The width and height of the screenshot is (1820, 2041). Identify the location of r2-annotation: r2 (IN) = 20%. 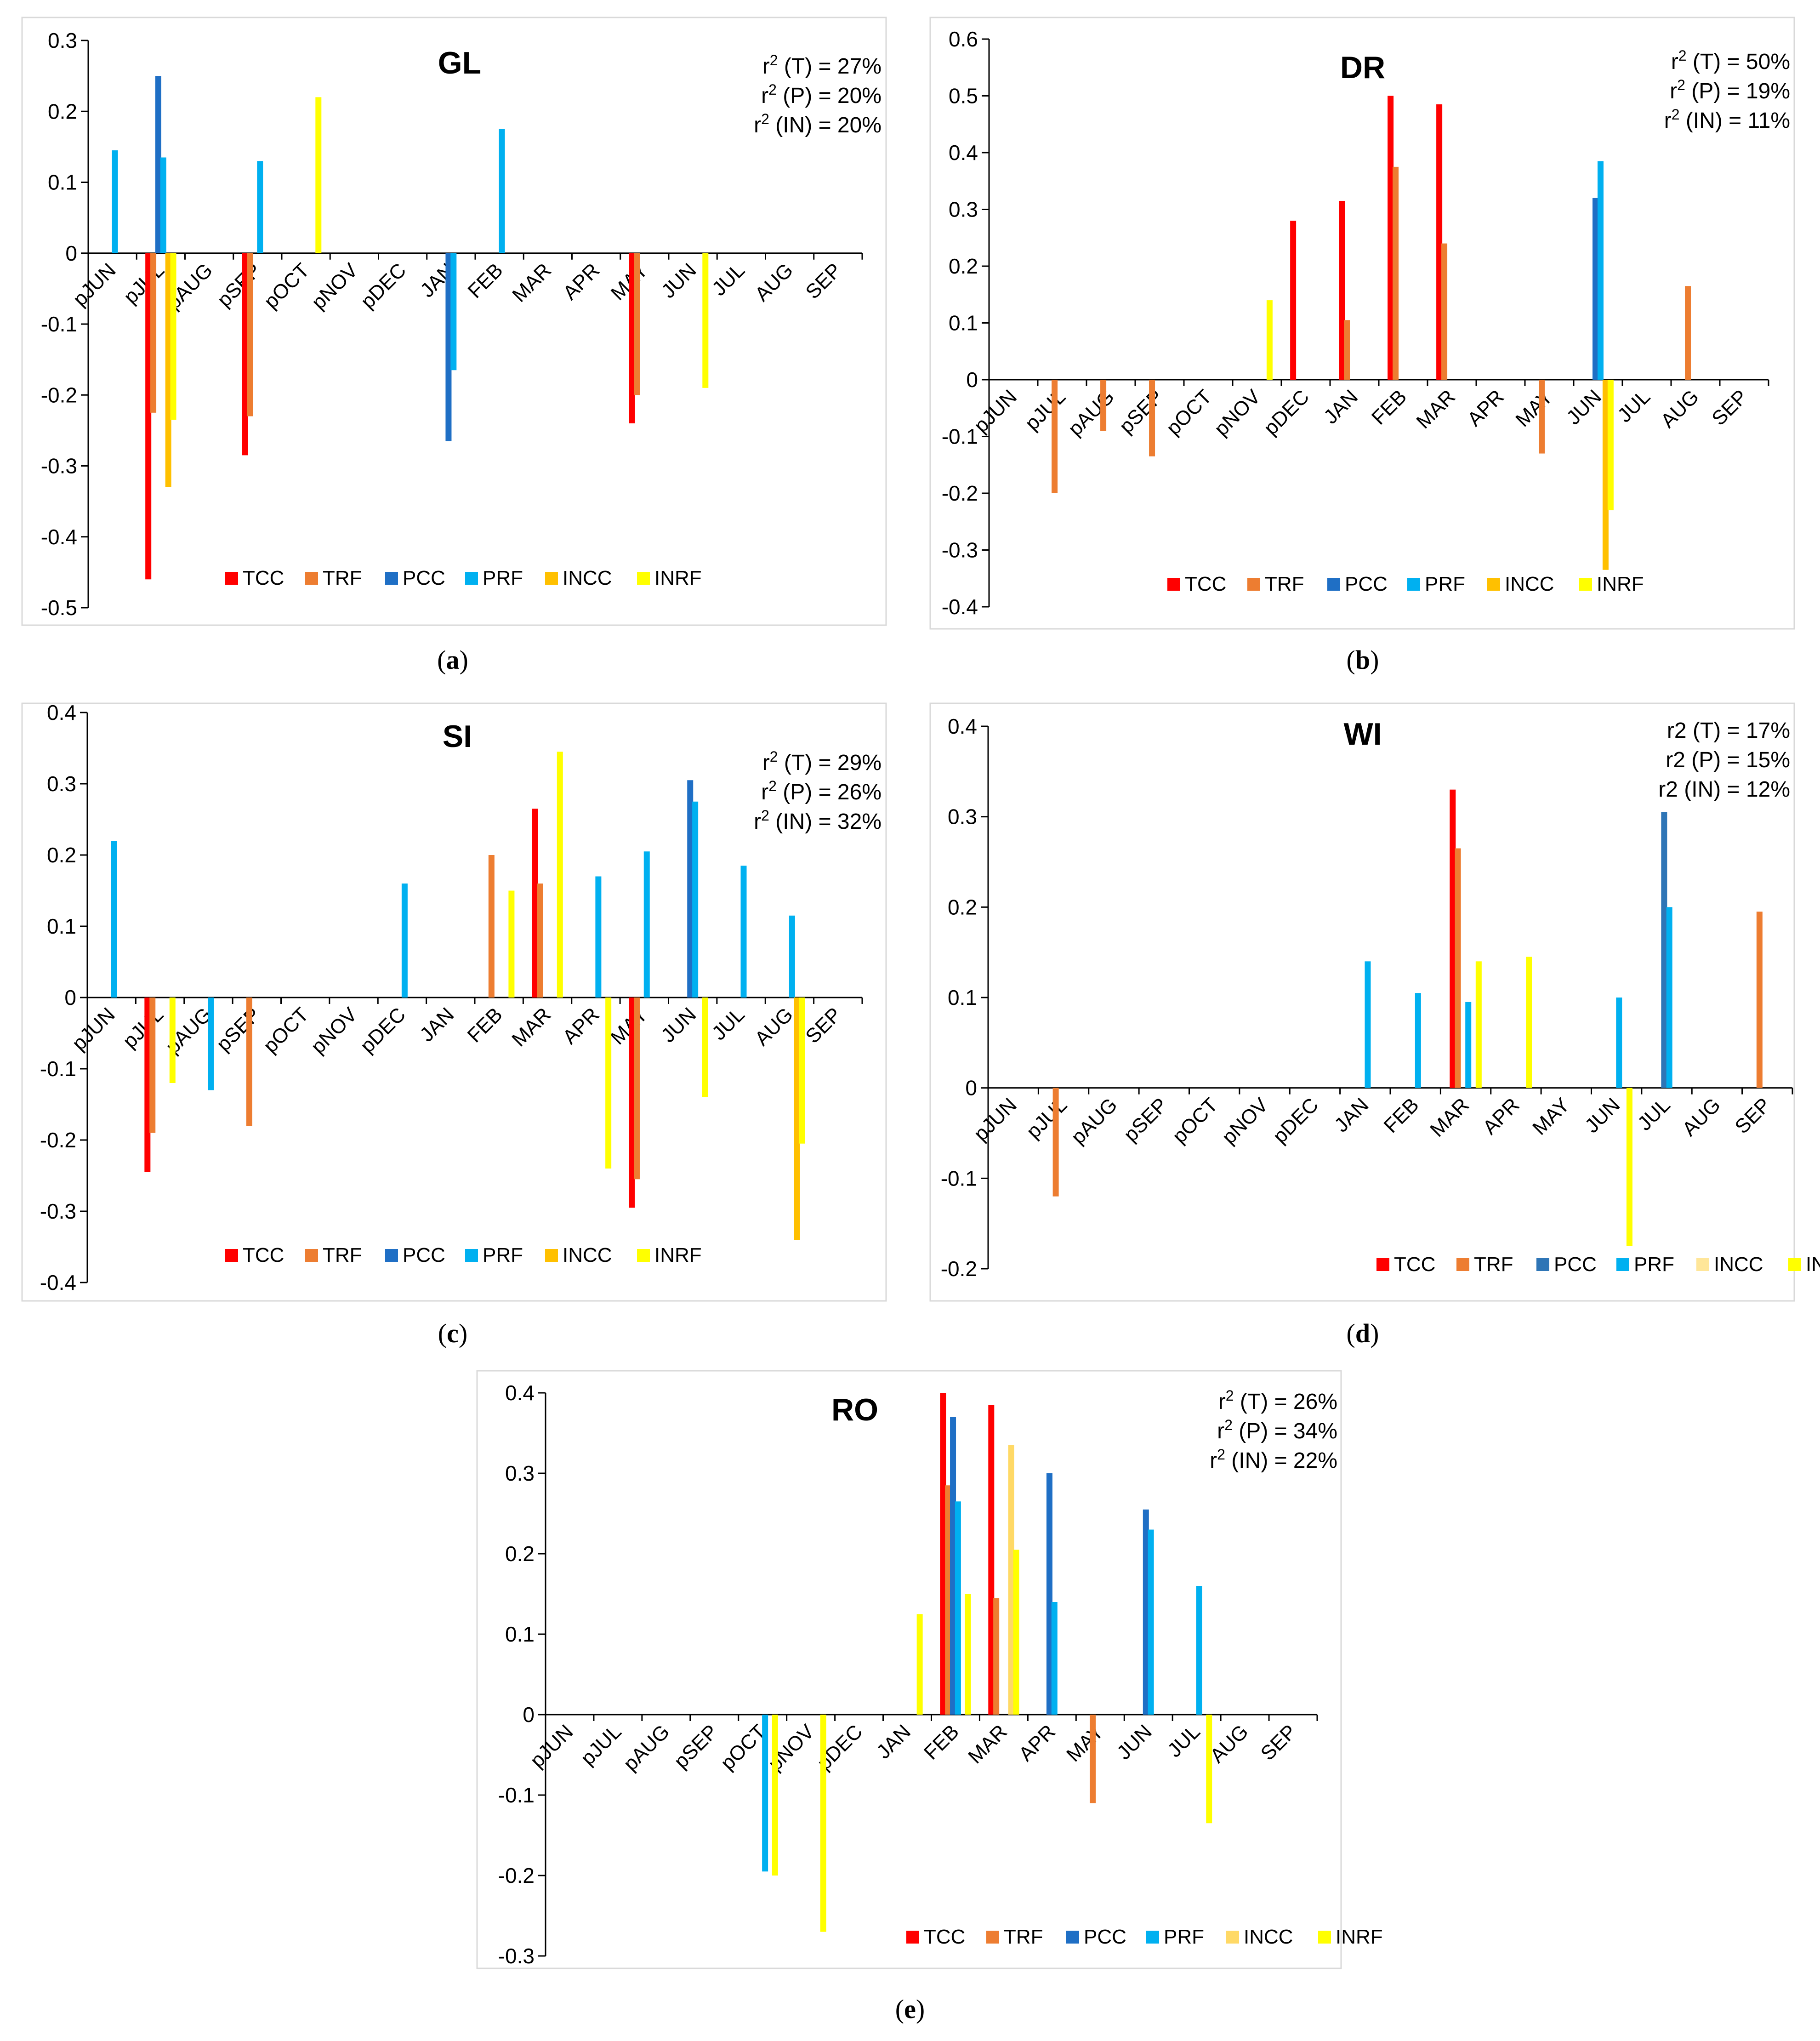
(818, 124).